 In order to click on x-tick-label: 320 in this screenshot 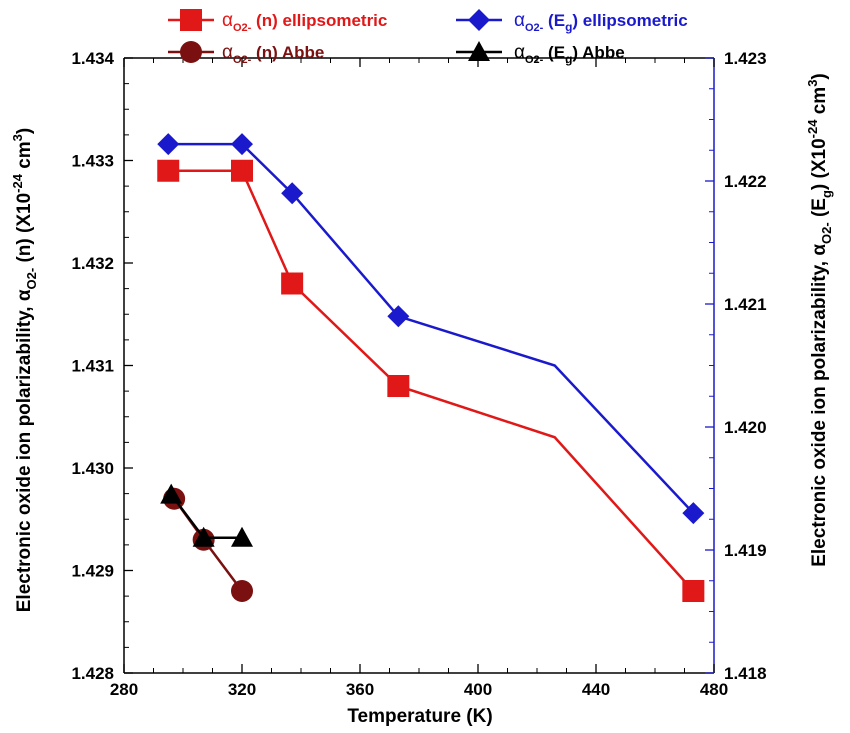, I will do `click(242, 689)`.